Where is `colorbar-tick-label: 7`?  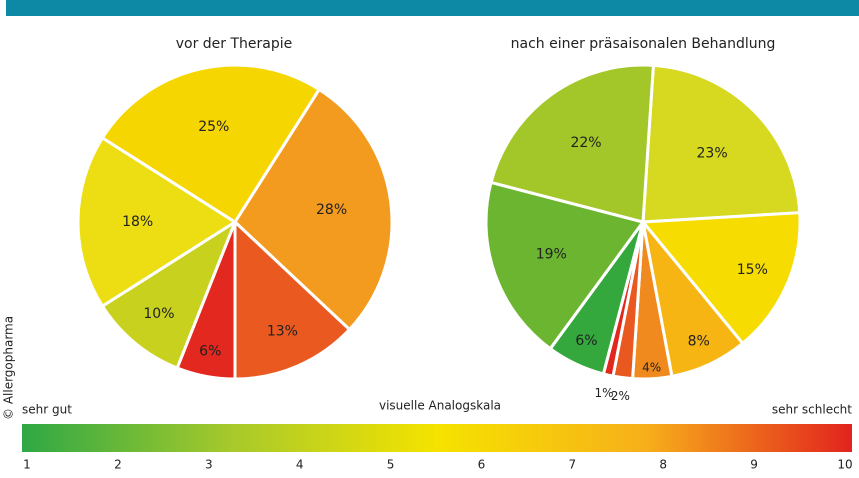 colorbar-tick-label: 7 is located at coordinates (573, 465).